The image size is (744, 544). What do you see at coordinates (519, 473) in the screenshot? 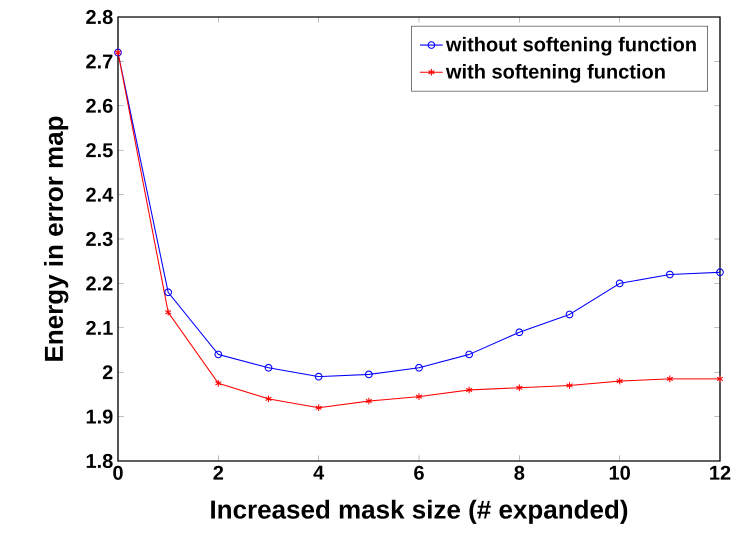
I see `x-tick-label: 8` at bounding box center [519, 473].